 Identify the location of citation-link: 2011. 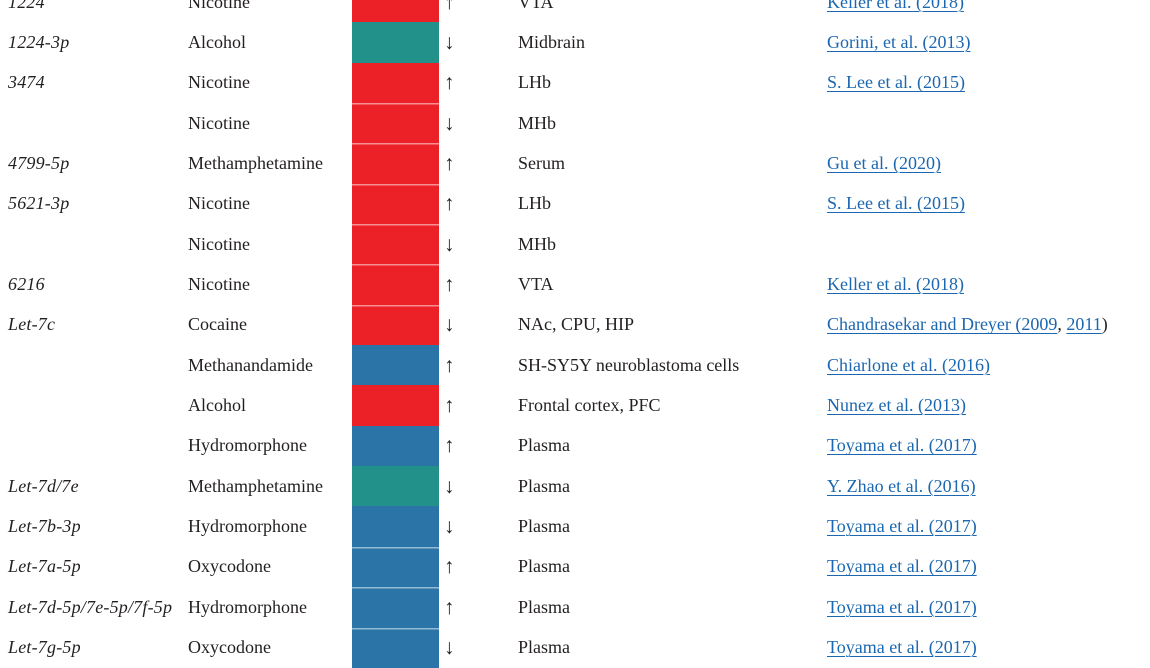
(1084, 324).